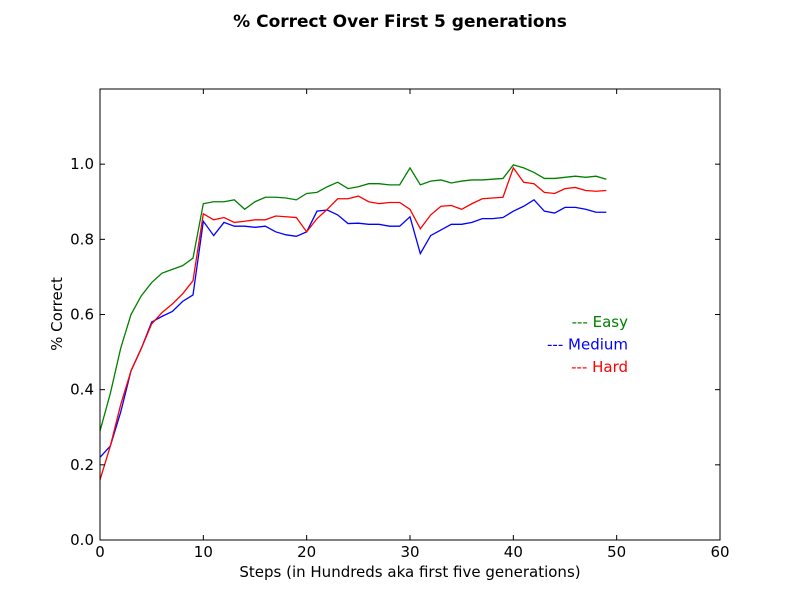  I want to click on y-axis-label: % Correct, so click(57, 314).